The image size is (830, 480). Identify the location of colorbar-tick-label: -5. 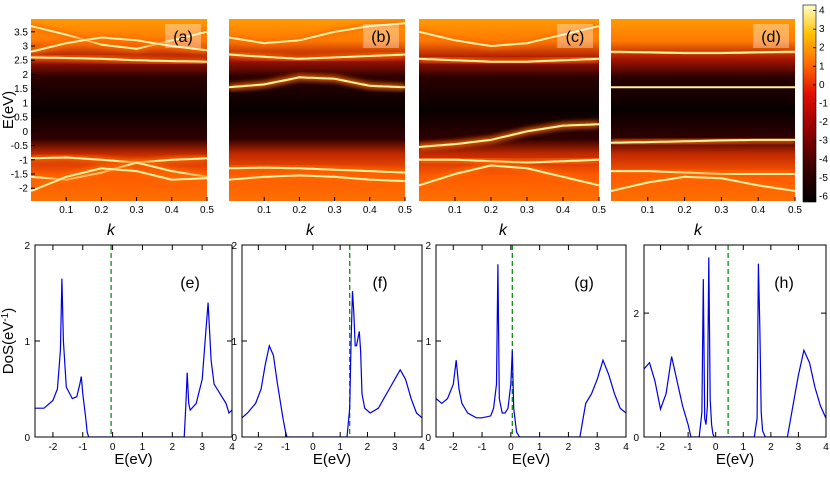
(823, 178).